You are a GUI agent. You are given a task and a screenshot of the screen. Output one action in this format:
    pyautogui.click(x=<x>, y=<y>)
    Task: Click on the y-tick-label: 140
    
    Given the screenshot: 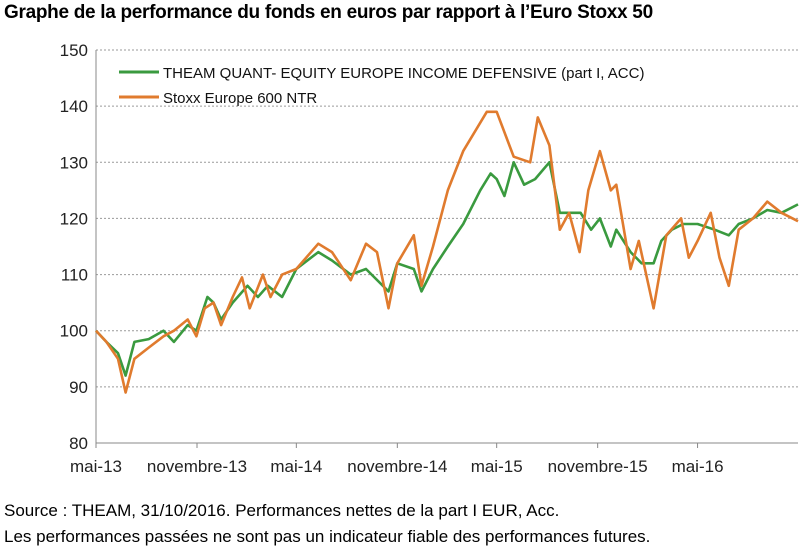 What is the action you would take?
    pyautogui.click(x=74, y=106)
    